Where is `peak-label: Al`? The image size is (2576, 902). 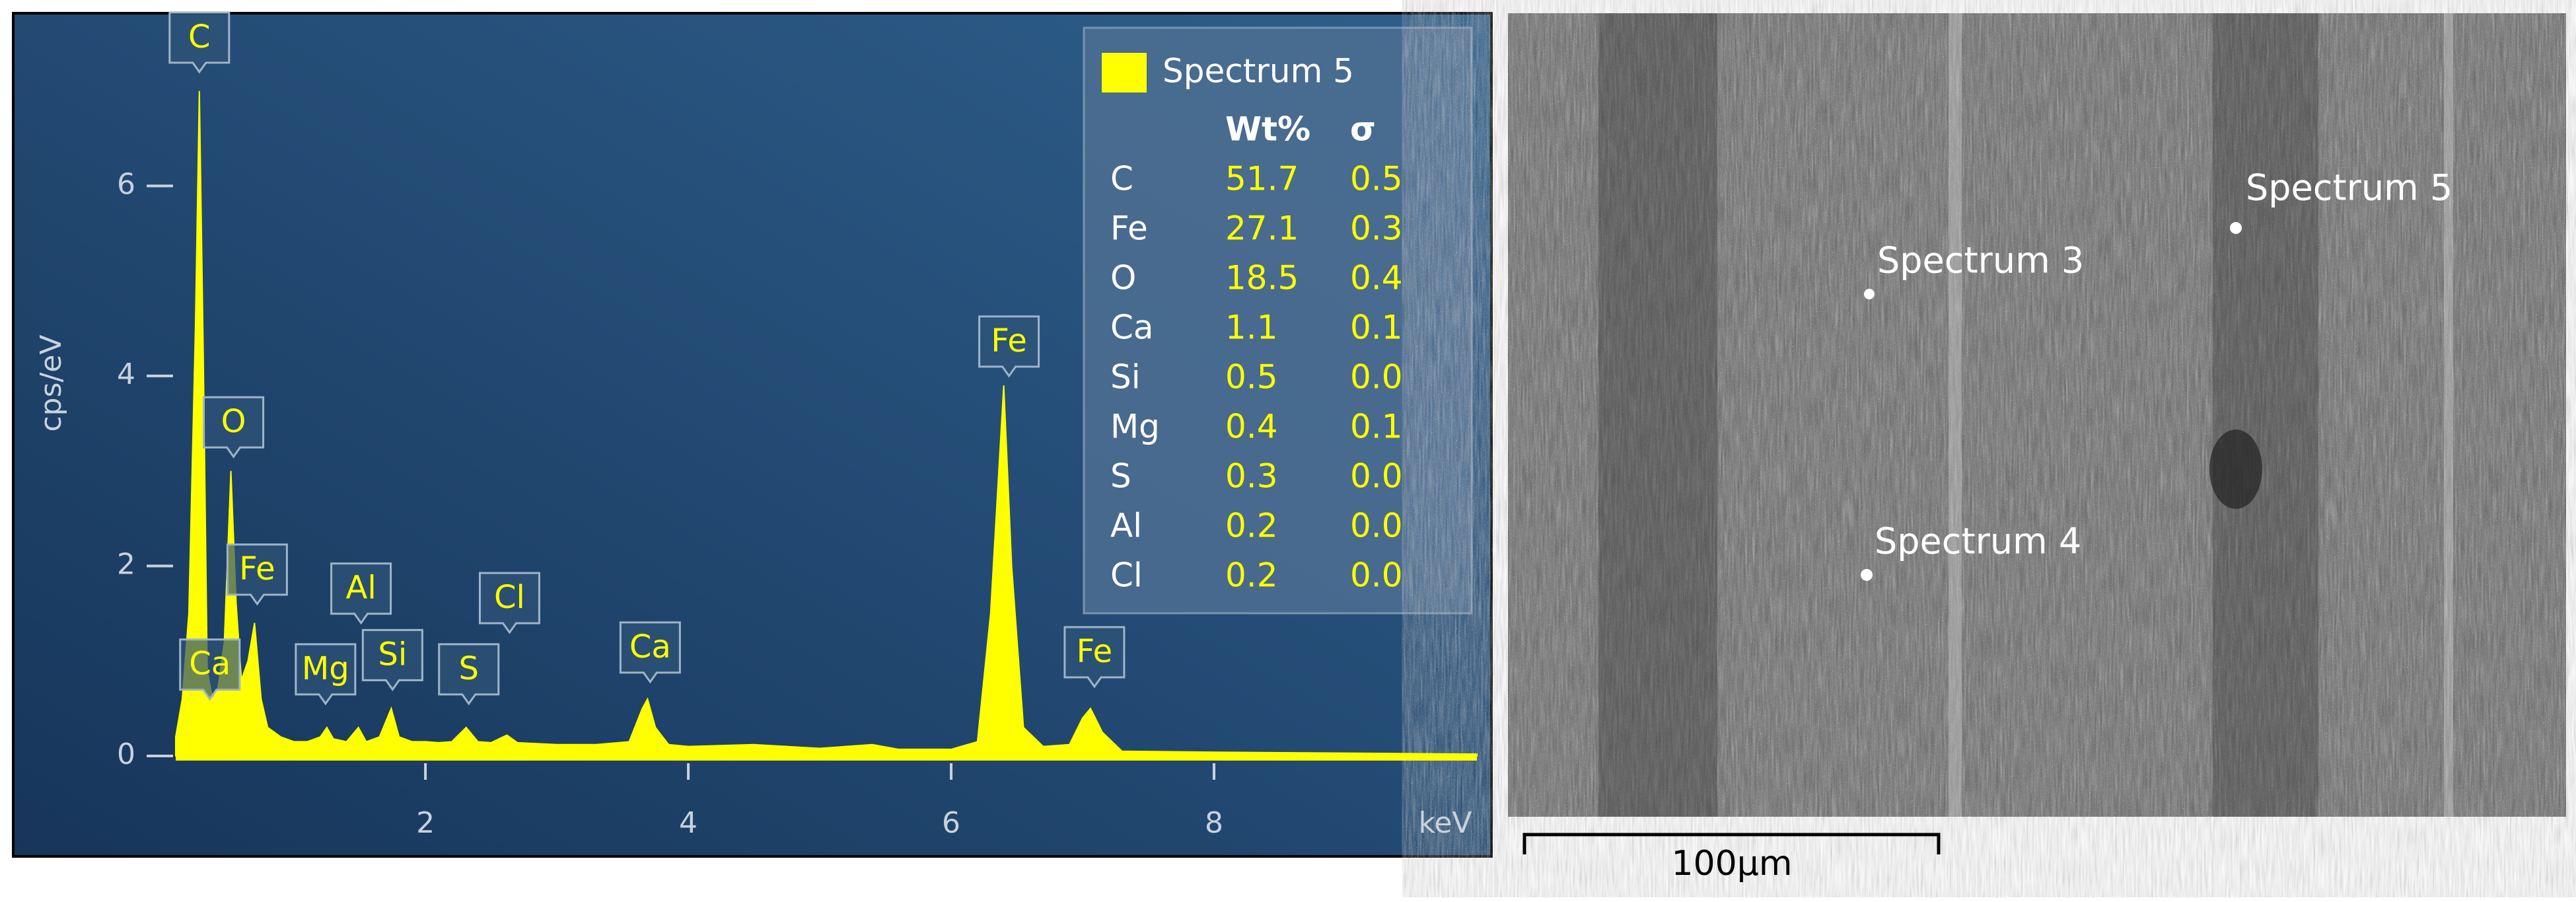
peak-label: Al is located at coordinates (361, 588).